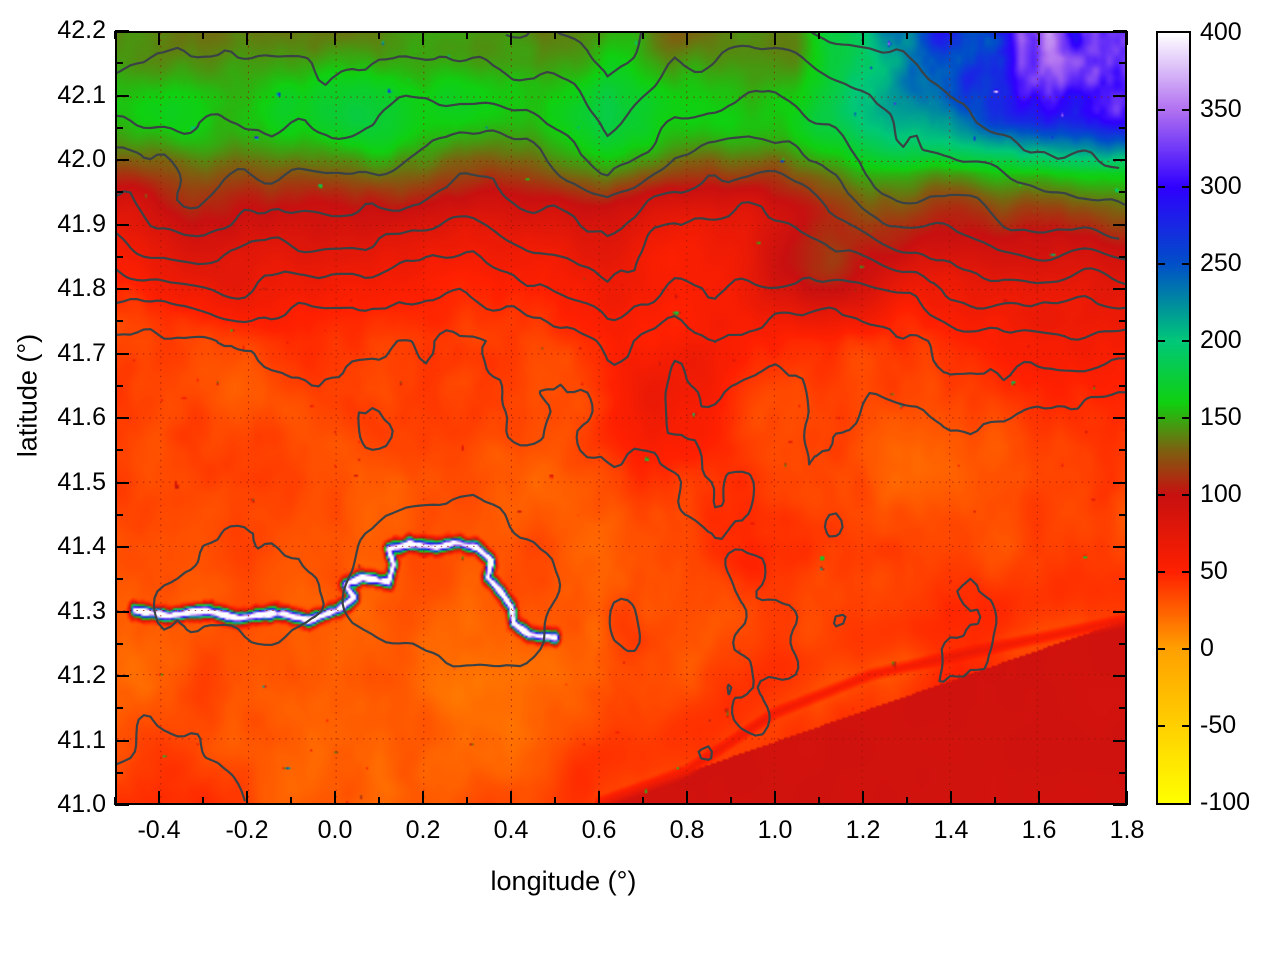 This screenshot has height=960, width=1280. Describe the element at coordinates (1218, 725) in the screenshot. I see `colorbar-tick-label: -50` at that location.